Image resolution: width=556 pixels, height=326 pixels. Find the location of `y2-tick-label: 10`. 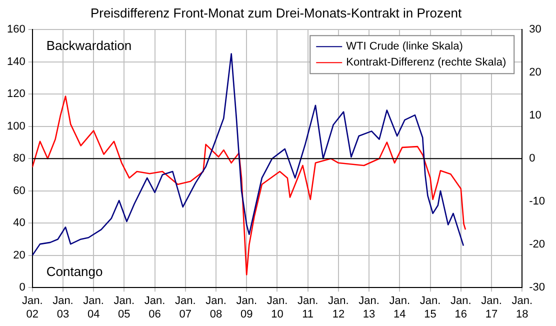

y2-tick-label: 10 is located at coordinates (535, 116).